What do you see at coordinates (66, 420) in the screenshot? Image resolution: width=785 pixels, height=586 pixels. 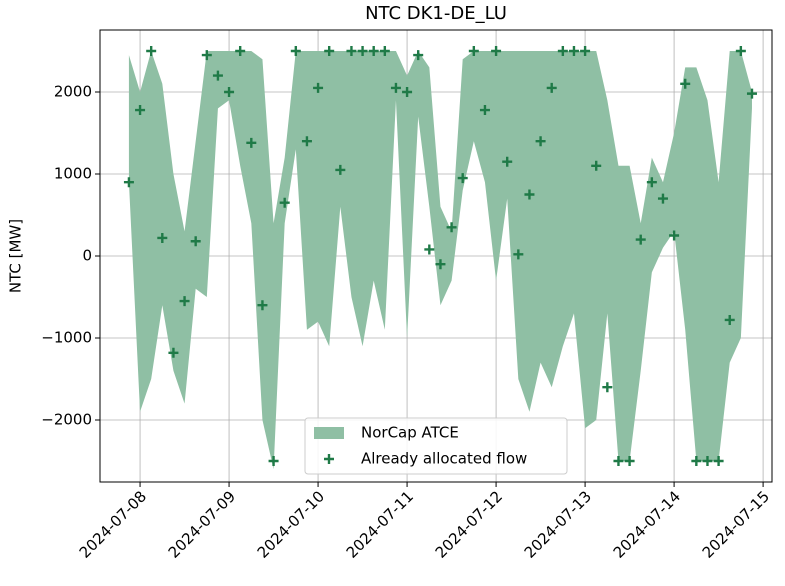 I see `y-tick-label: −2000` at bounding box center [66, 420].